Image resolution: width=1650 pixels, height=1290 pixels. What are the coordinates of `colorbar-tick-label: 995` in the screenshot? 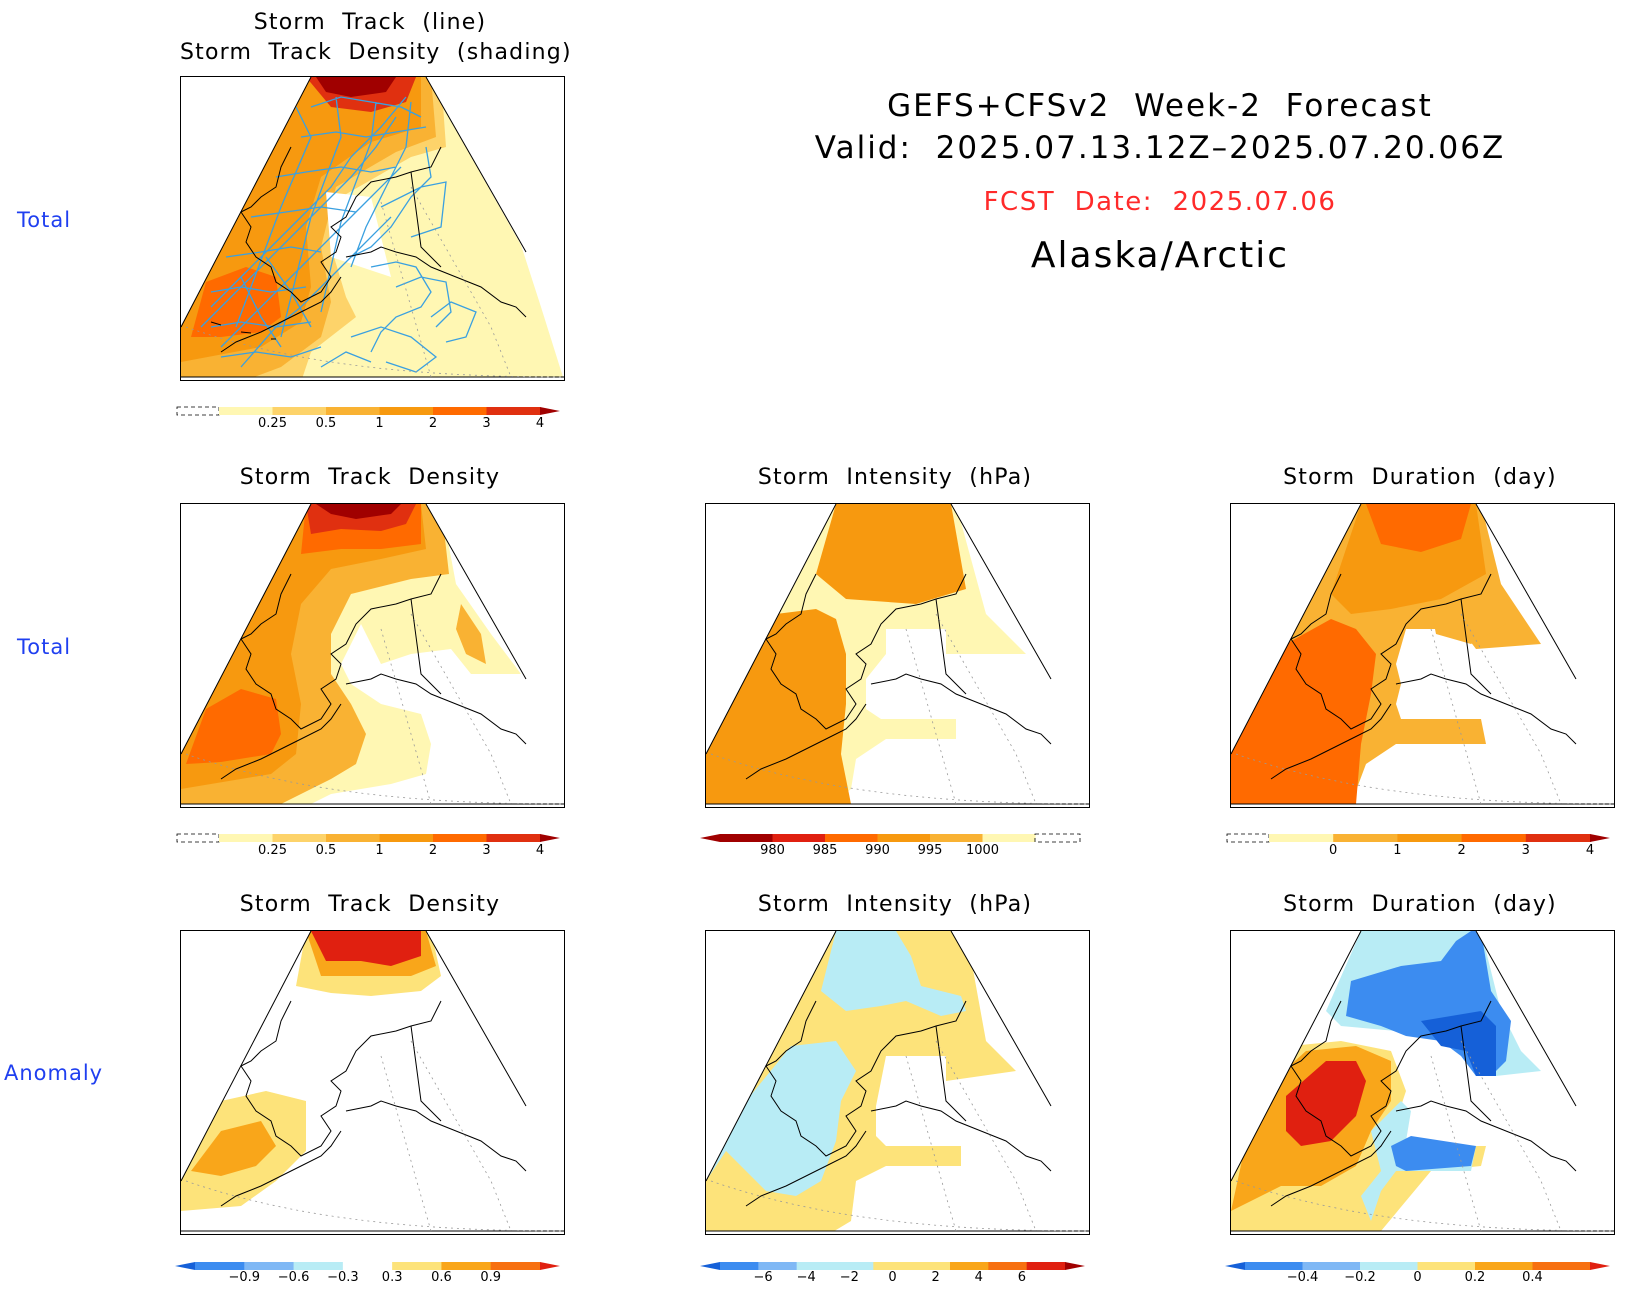 It's located at (930, 850).